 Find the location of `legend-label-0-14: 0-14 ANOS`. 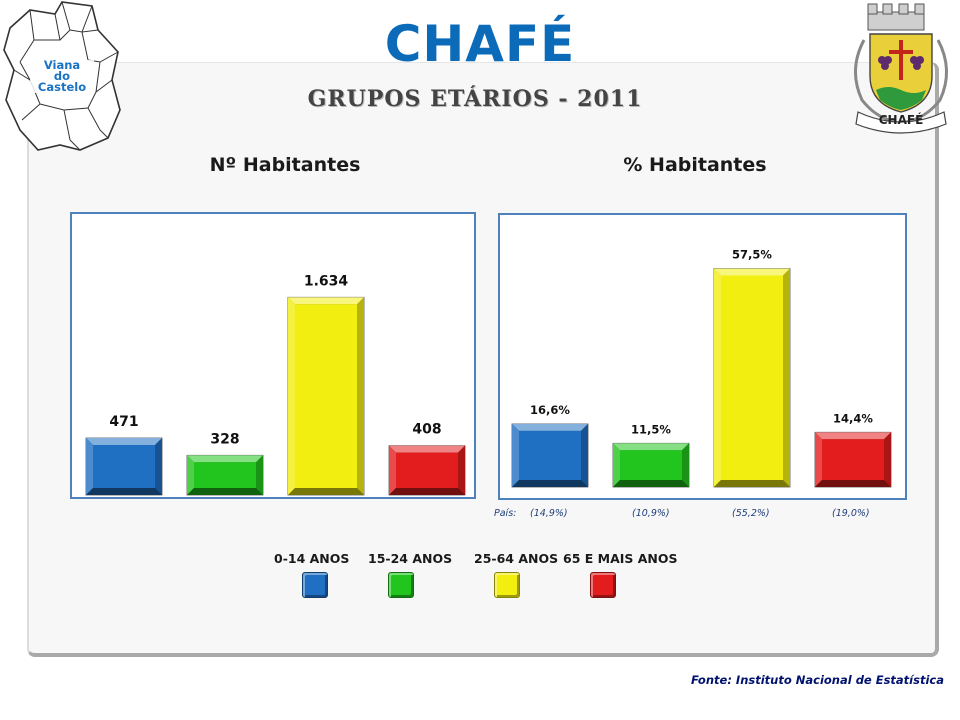

legend-label-0-14: 0-14 ANOS is located at coordinates (312, 558).